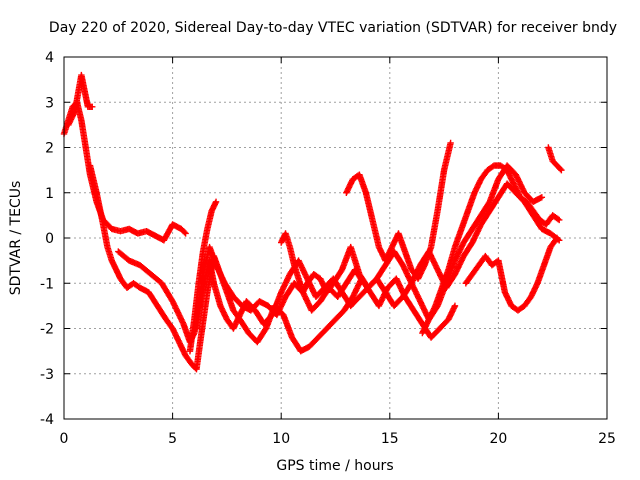  I want to click on x-tick-label: 25, so click(607, 439).